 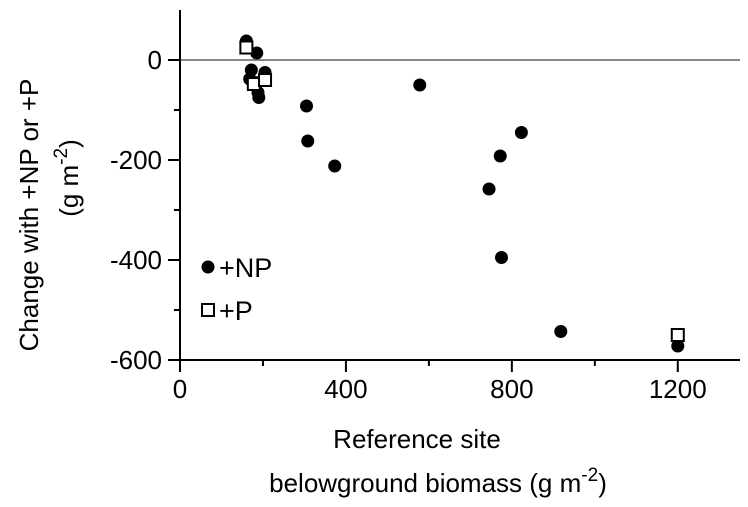 What do you see at coordinates (67, 178) in the screenshot?
I see `y-axis-title-line2: (g m-2)` at bounding box center [67, 178].